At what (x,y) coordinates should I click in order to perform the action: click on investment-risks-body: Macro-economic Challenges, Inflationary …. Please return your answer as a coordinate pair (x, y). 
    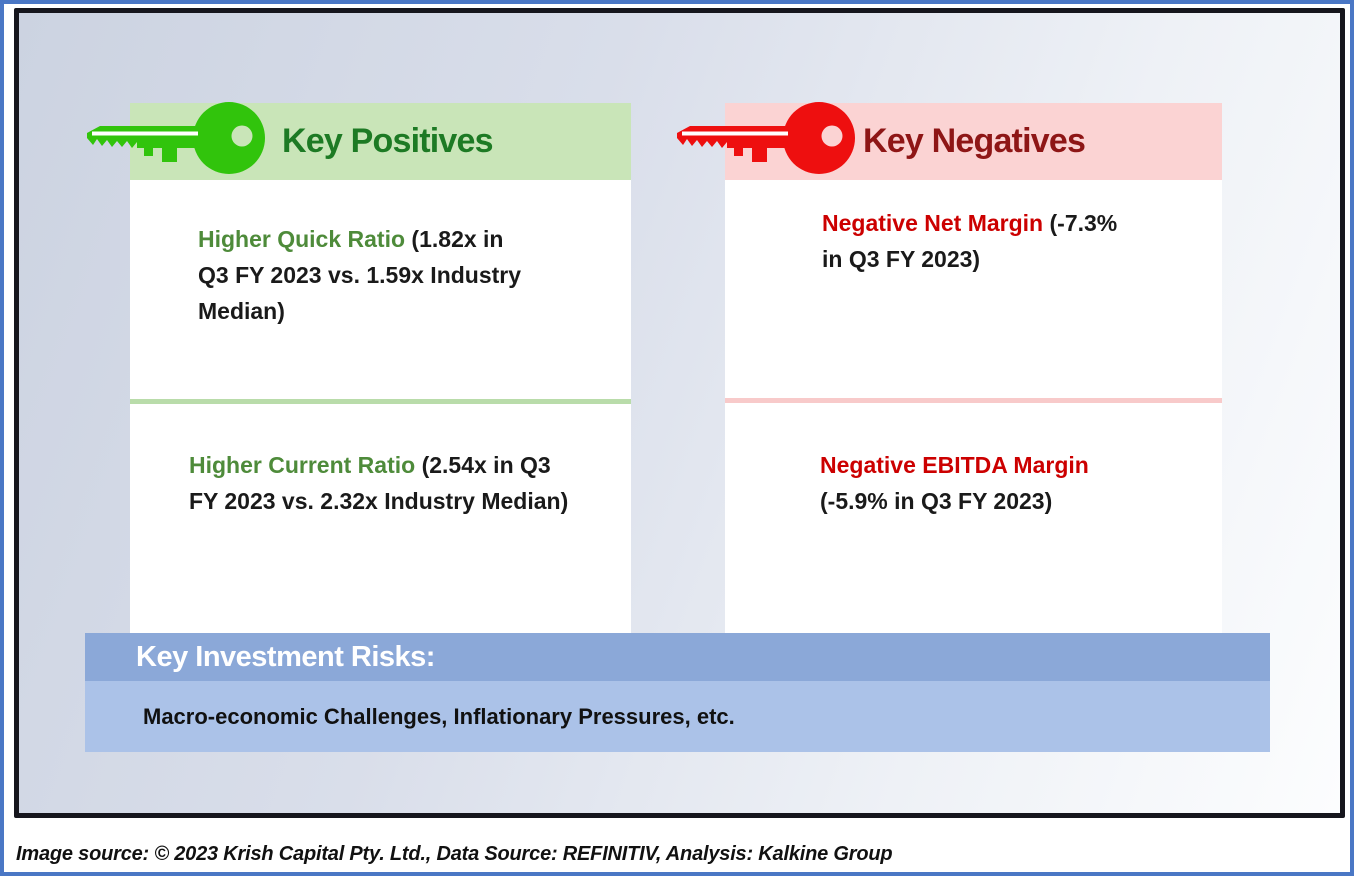
    Looking at the image, I should click on (439, 716).